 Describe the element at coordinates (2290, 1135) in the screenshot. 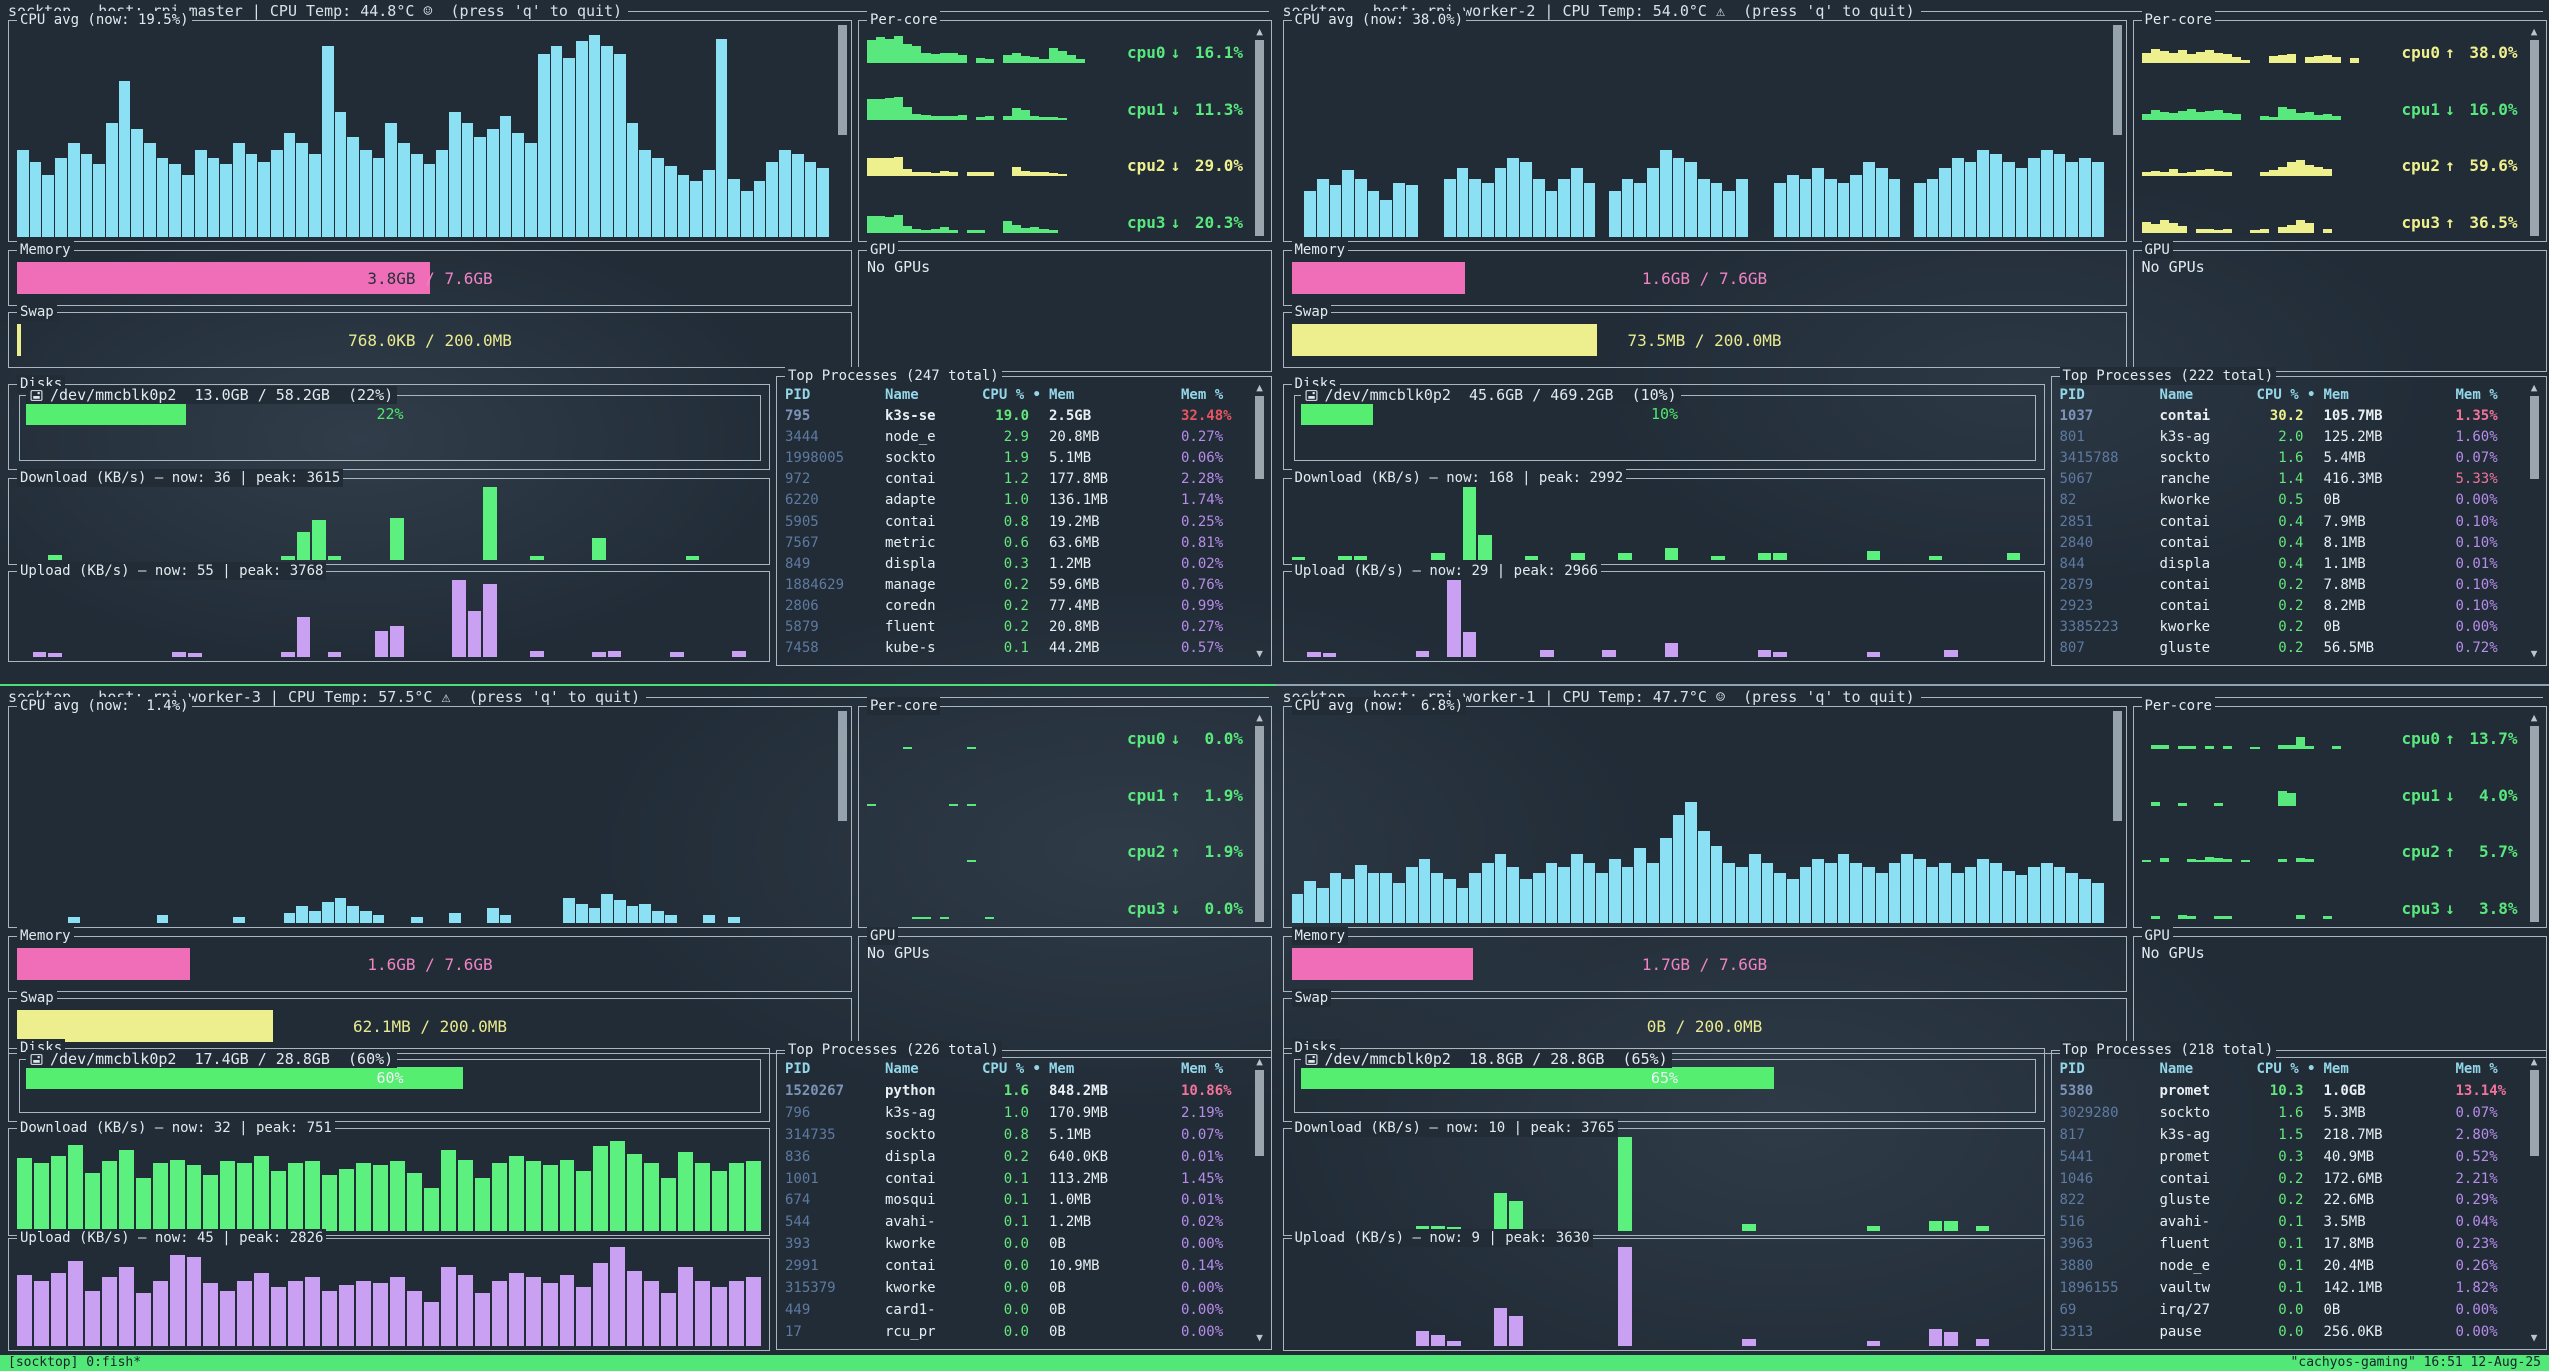

I see `process-row: 817 k3s-ag 1.5 218.7MB 2.80%` at that location.